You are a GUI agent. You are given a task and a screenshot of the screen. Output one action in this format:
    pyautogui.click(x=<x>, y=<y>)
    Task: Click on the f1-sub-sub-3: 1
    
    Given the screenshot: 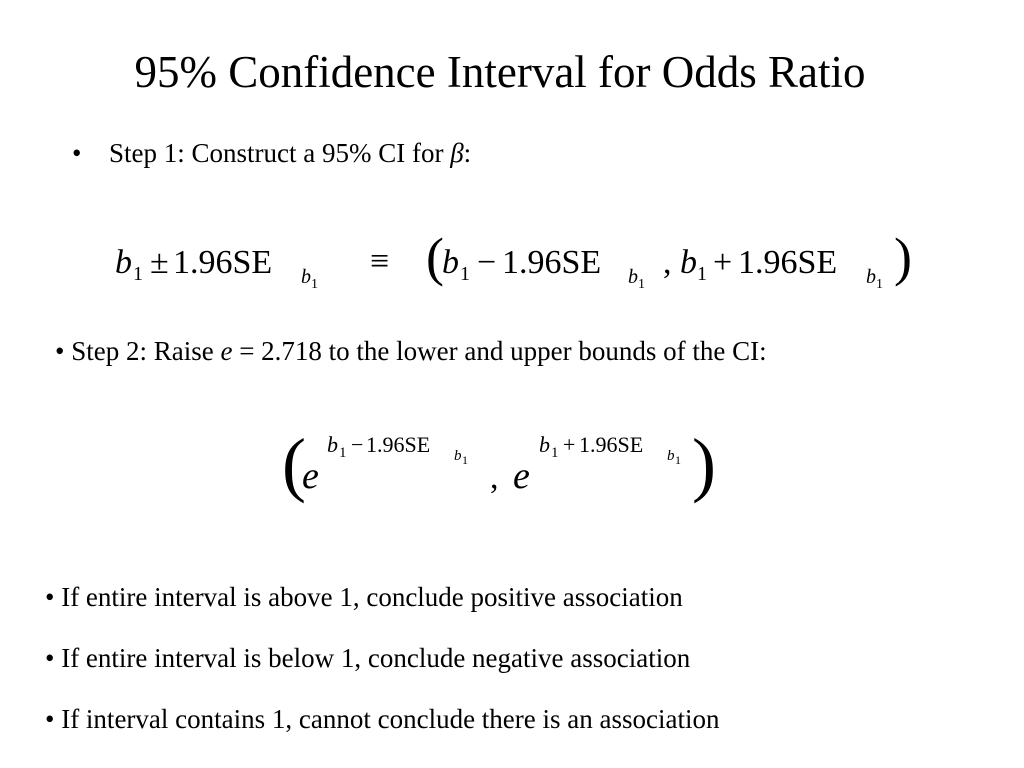 What is the action you would take?
    pyautogui.click(x=879, y=284)
    